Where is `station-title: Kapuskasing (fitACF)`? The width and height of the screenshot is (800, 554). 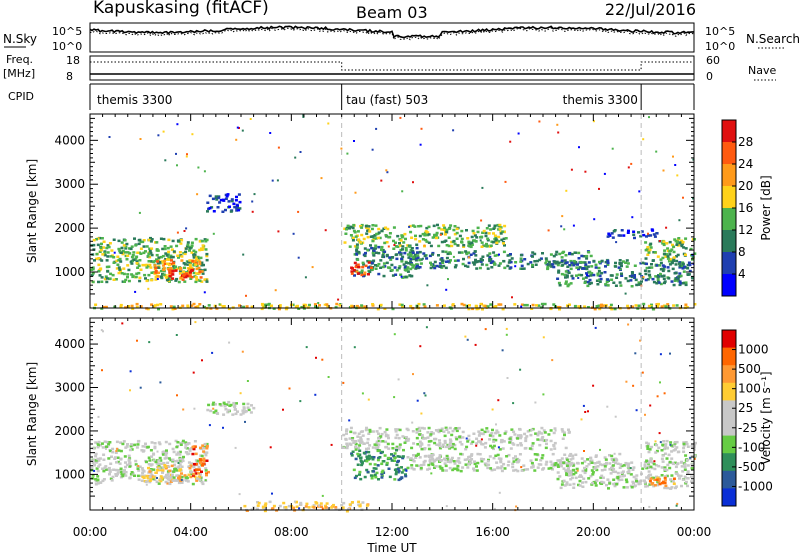
station-title: Kapuskasing (fitACF) is located at coordinates (181, 9).